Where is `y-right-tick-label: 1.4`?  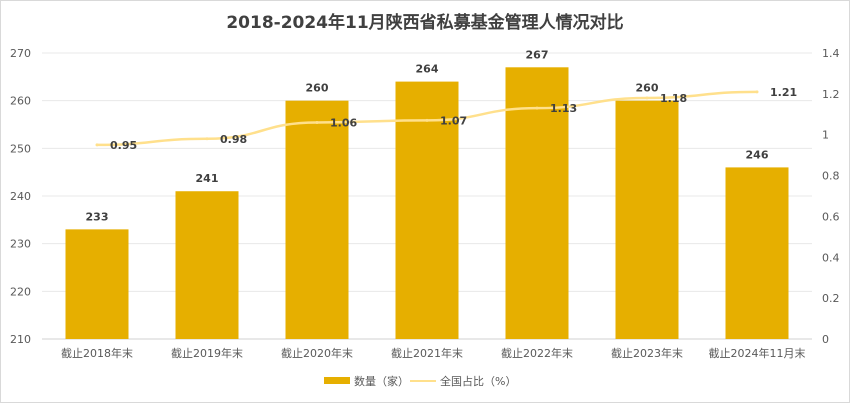
y-right-tick-label: 1.4 is located at coordinates (831, 53).